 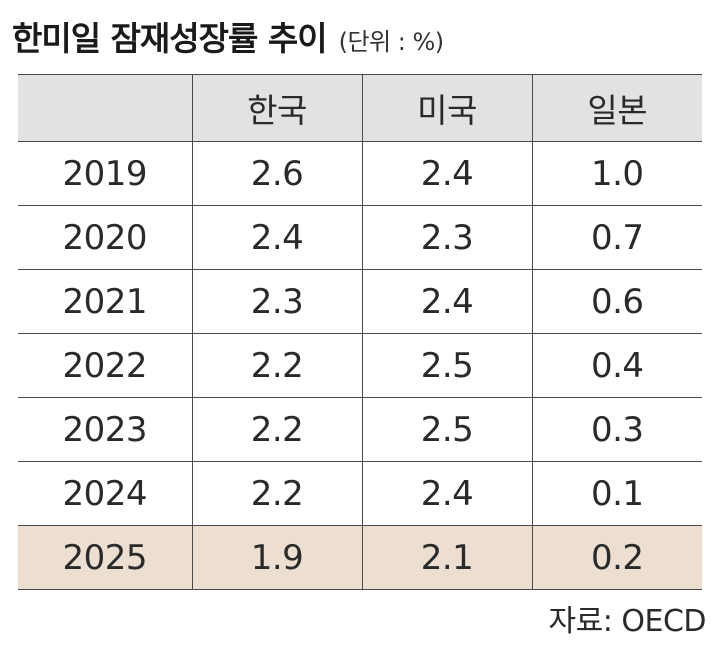 I want to click on year-cell: 2024, so click(x=105, y=493).